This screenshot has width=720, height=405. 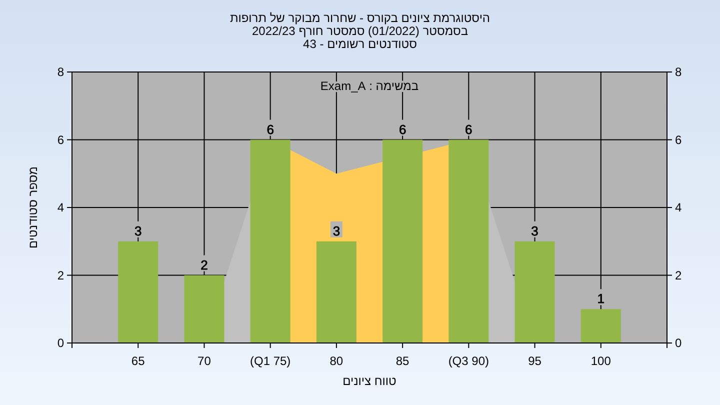 What do you see at coordinates (60, 72) in the screenshot?
I see `y-tick-label: 8` at bounding box center [60, 72].